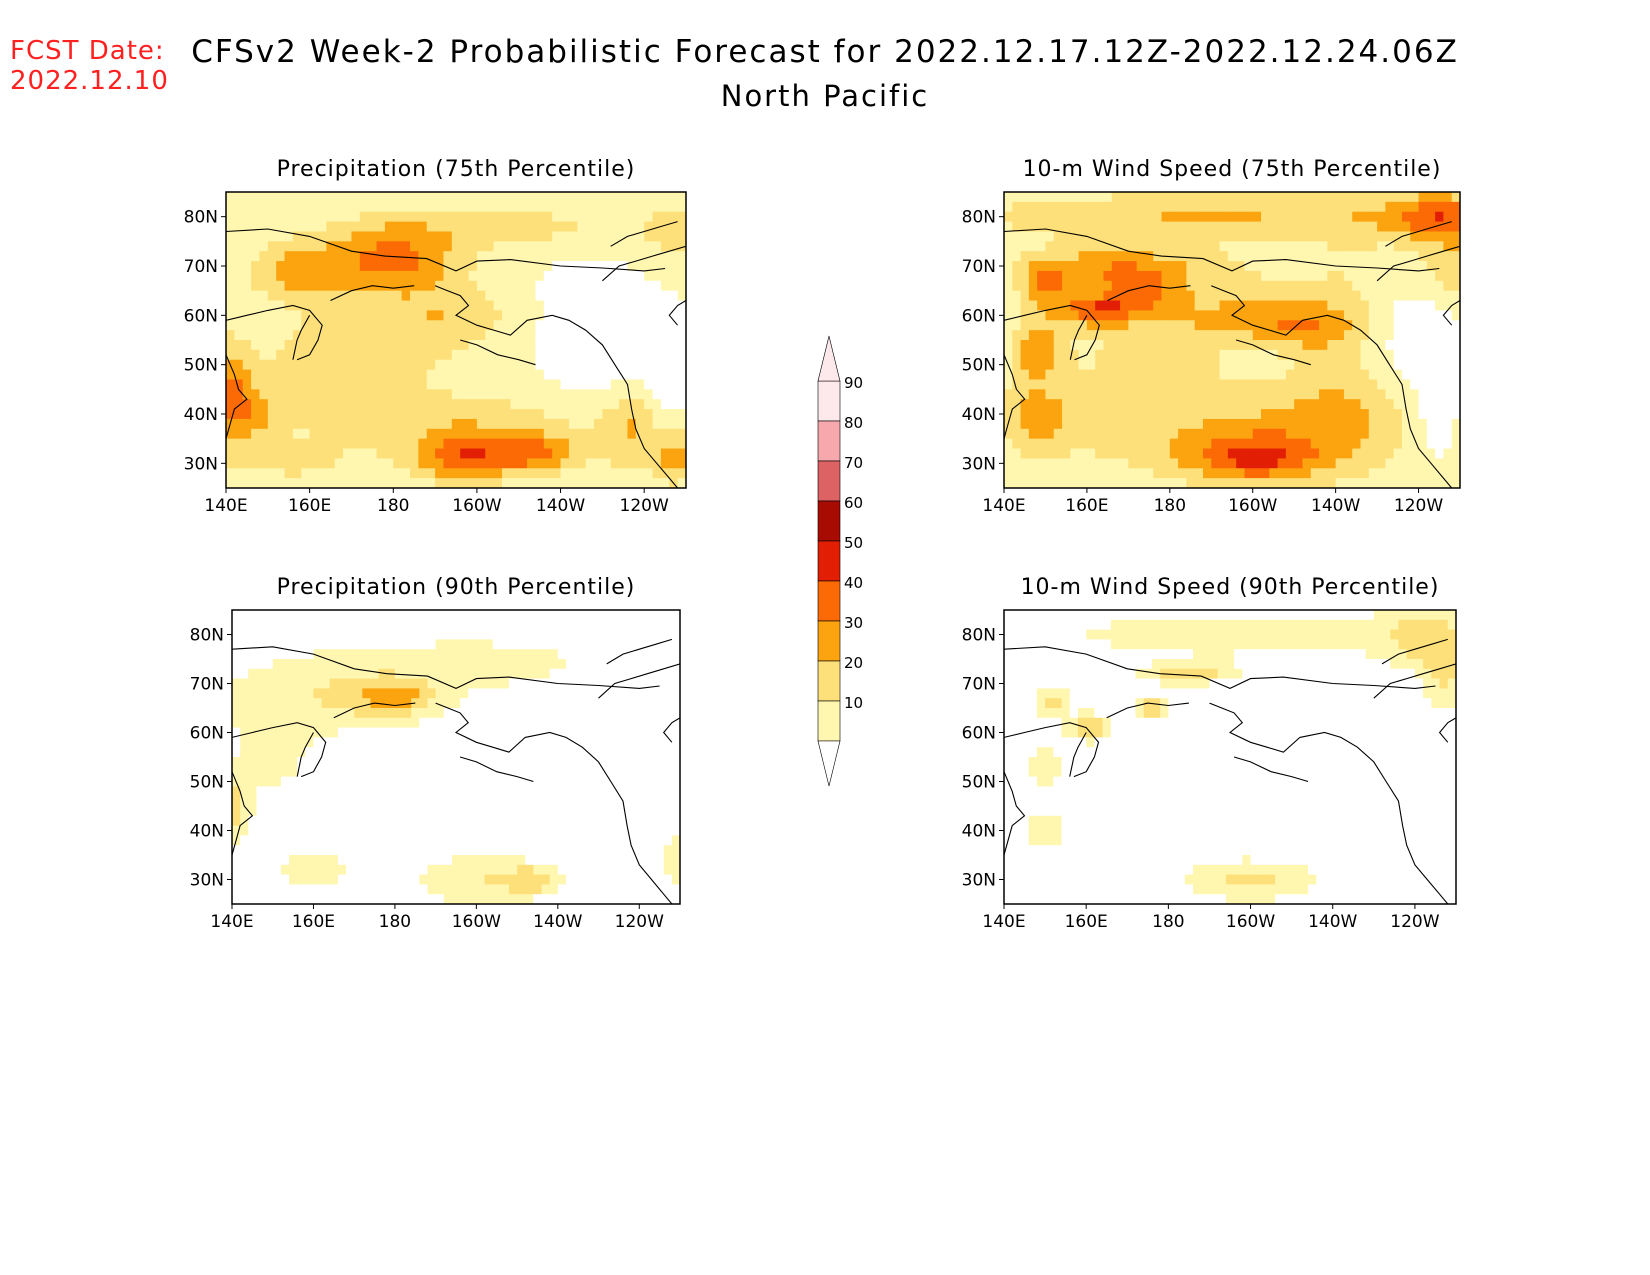 This screenshot has height=1275, width=1650. I want to click on lon-tick-label: 140W, so click(1335, 506).